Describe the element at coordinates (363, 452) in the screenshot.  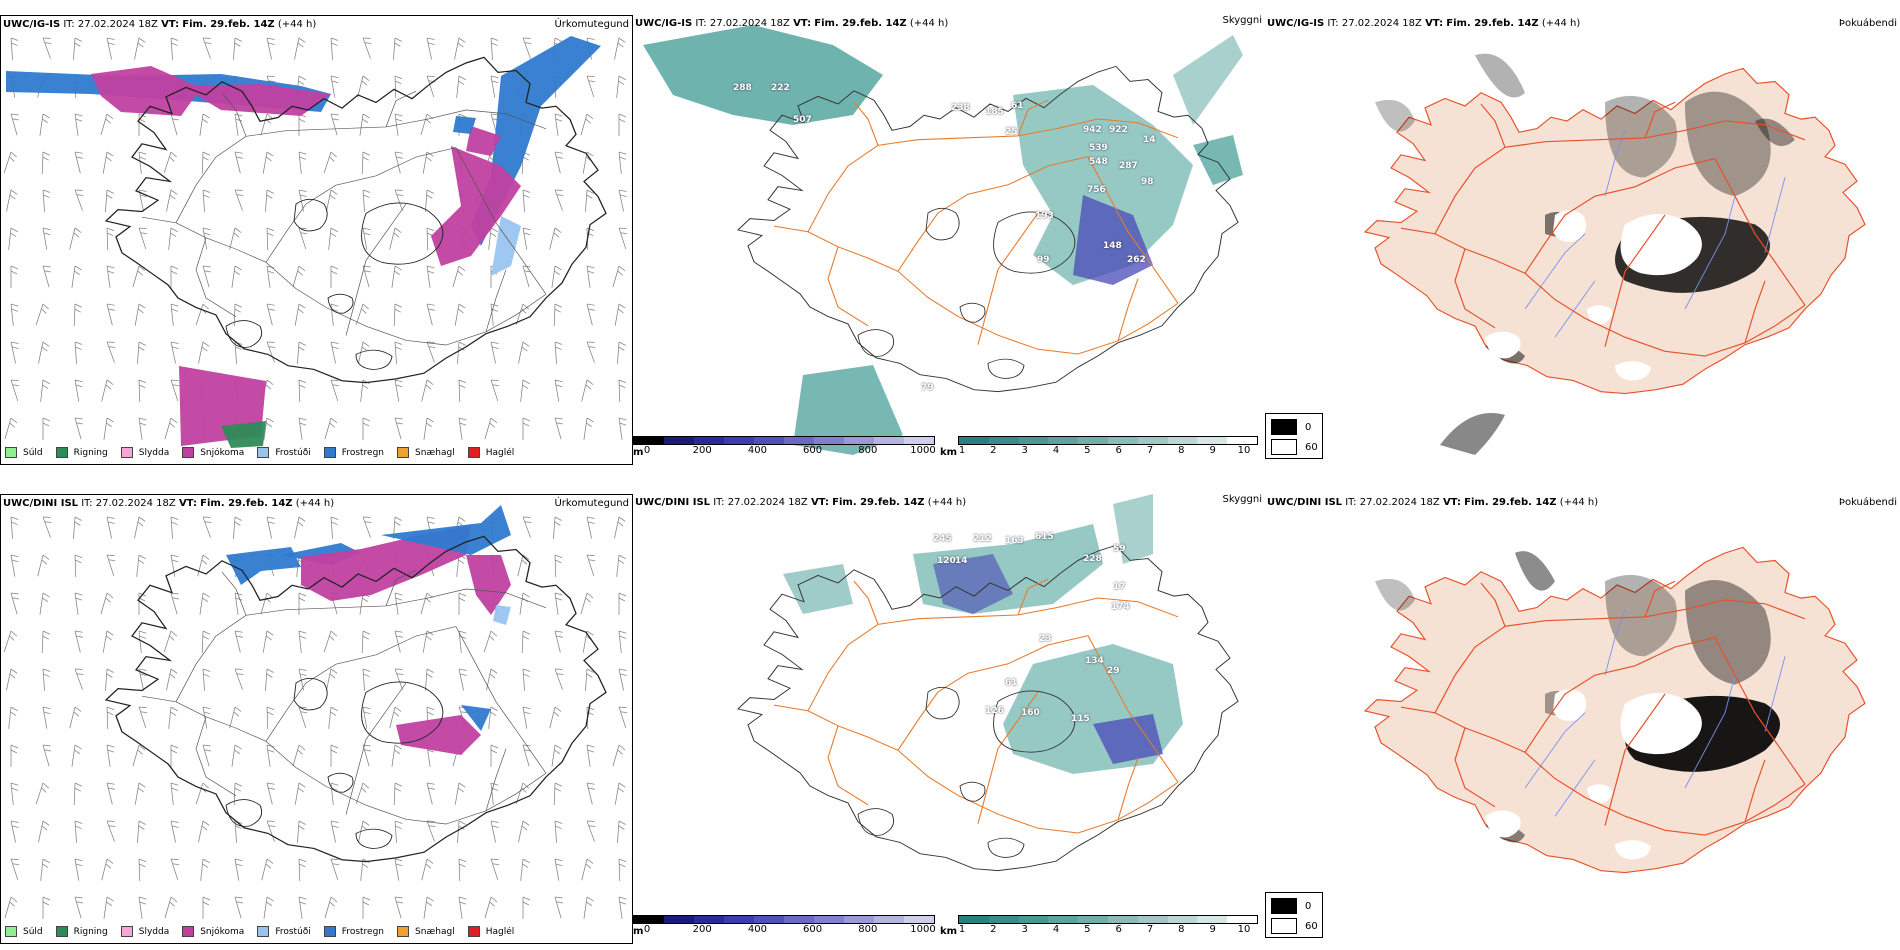
I see `legend-label: Frostregn` at that location.